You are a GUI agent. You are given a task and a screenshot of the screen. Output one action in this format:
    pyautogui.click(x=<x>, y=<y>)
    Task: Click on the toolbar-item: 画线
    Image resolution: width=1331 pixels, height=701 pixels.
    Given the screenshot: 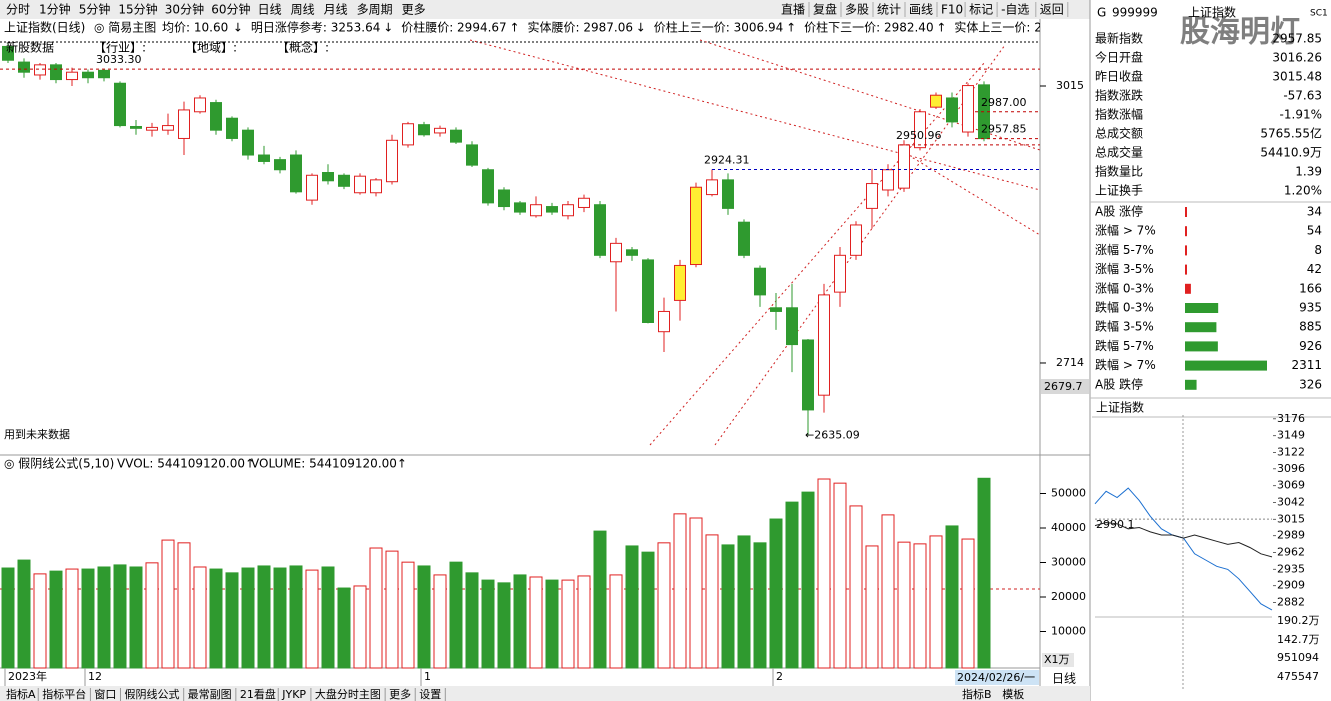 What is the action you would take?
    pyautogui.click(x=921, y=10)
    